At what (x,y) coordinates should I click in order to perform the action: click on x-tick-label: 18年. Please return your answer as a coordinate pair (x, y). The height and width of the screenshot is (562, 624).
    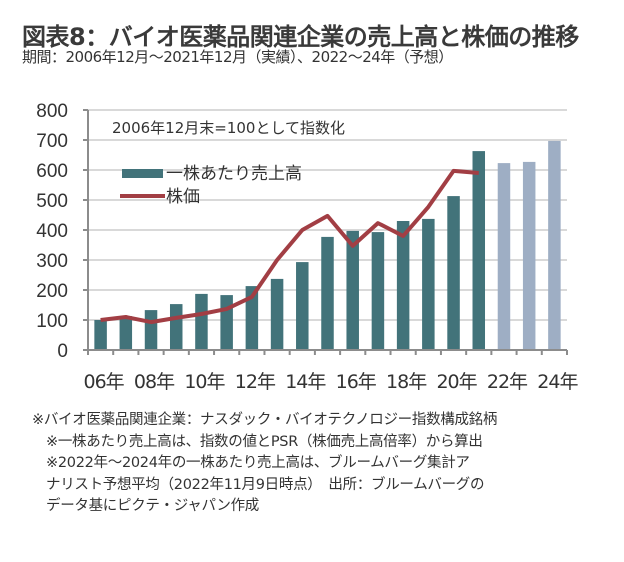
    Looking at the image, I should click on (406, 382).